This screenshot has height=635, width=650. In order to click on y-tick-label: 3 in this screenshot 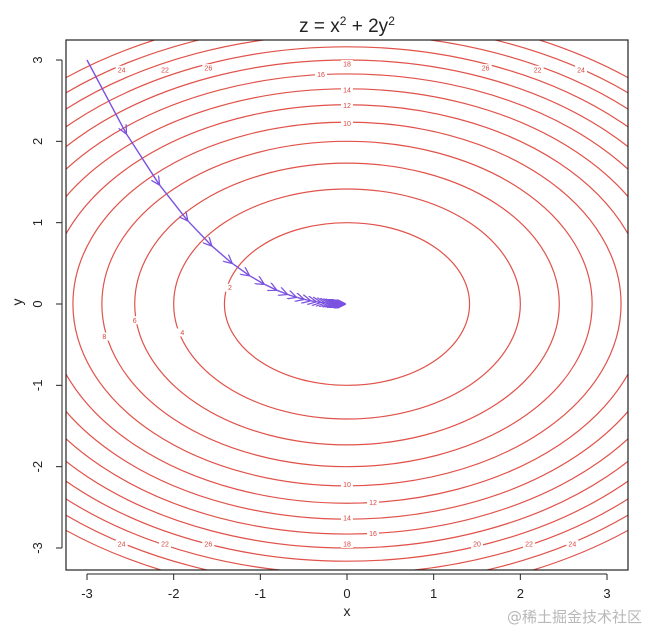, I will do `click(37, 59)`.